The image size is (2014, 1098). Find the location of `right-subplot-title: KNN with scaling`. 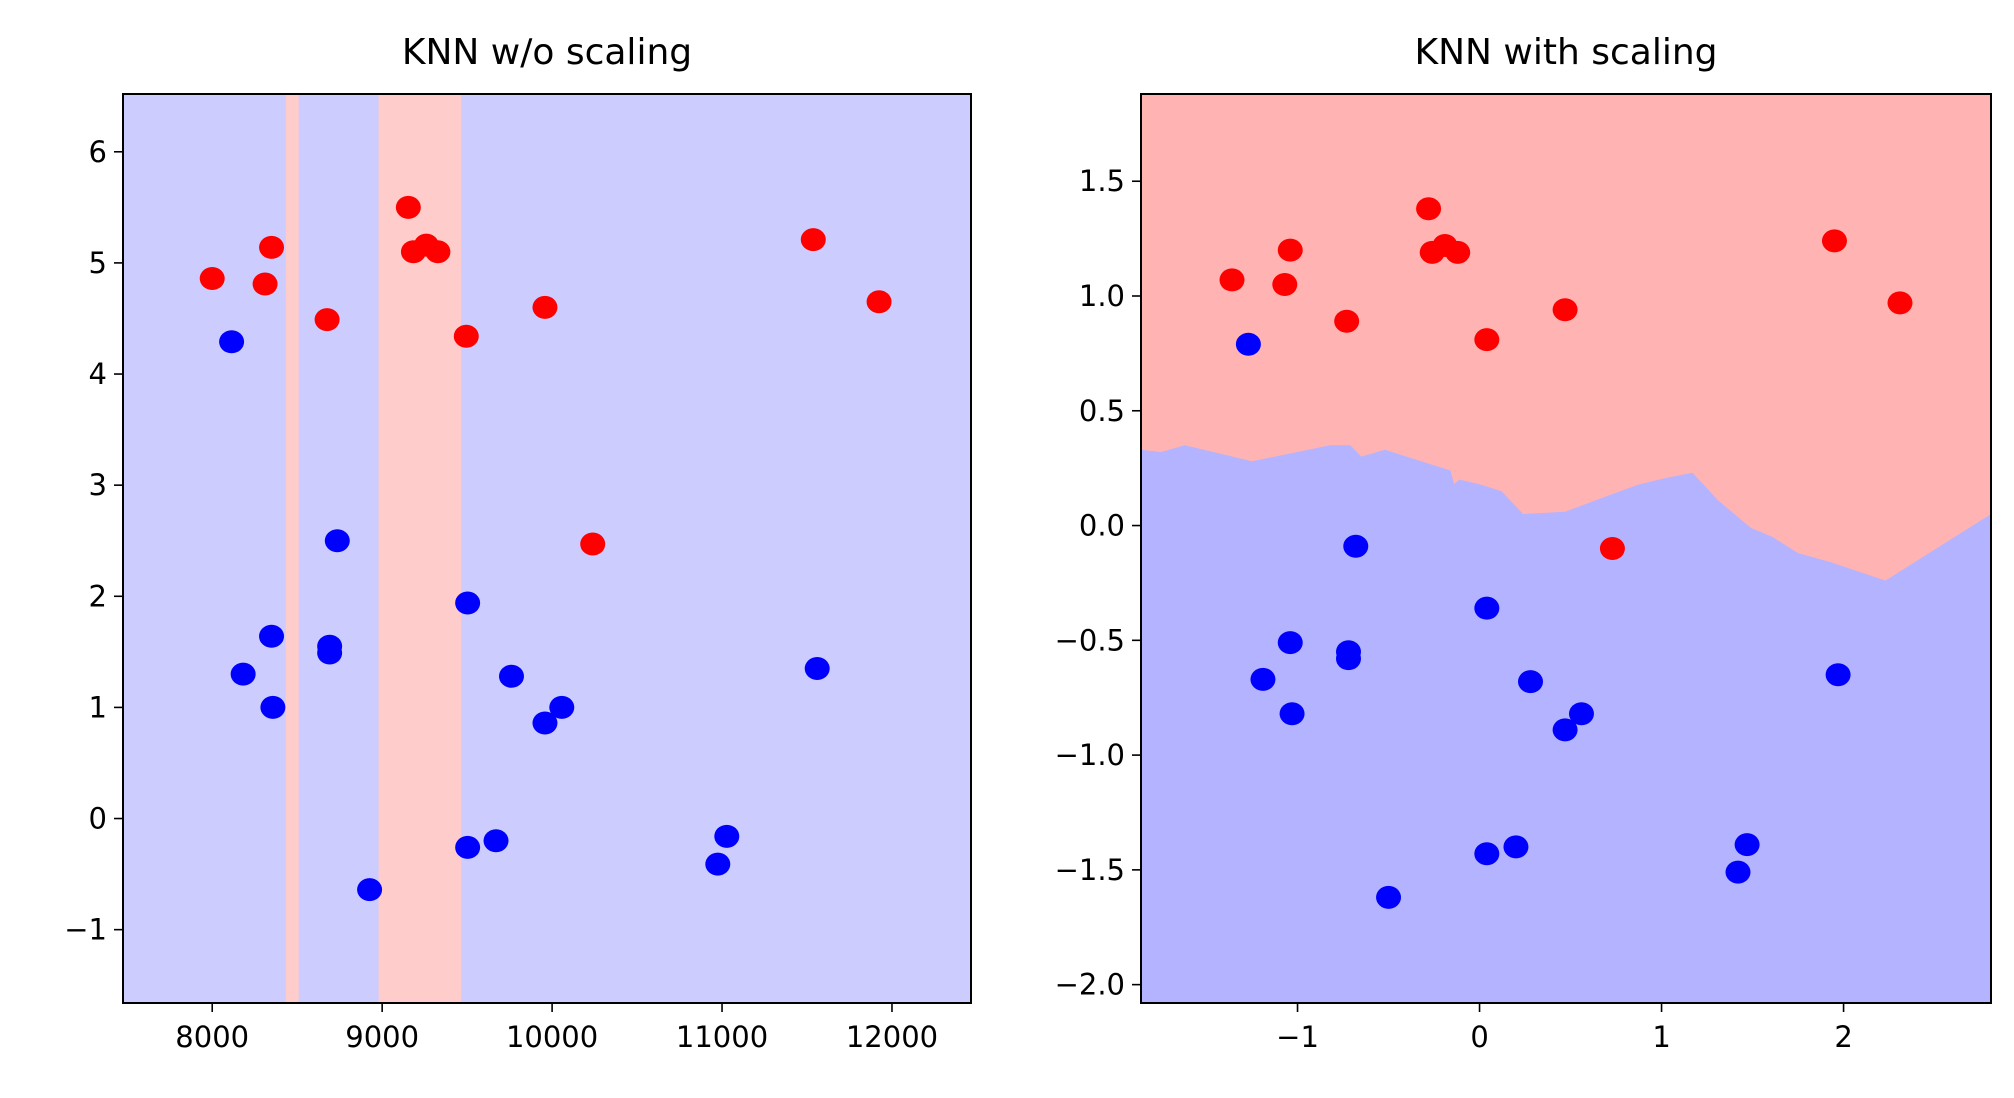

right-subplot-title: KNN with scaling is located at coordinates (1565, 52).